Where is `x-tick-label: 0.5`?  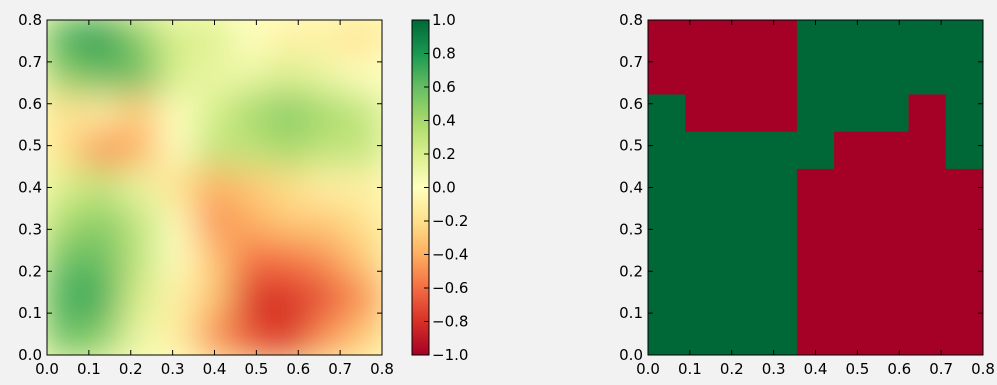
x-tick-label: 0.5 is located at coordinates (256, 369).